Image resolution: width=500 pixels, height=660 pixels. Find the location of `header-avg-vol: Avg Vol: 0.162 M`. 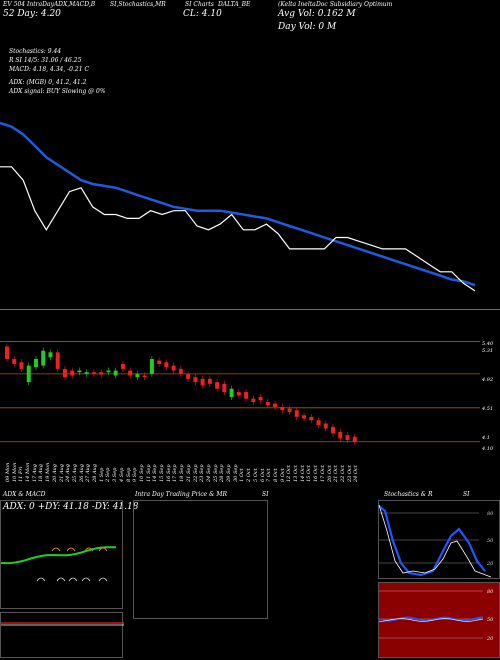

header-avg-vol: Avg Vol: 0.162 M is located at coordinates (317, 14).